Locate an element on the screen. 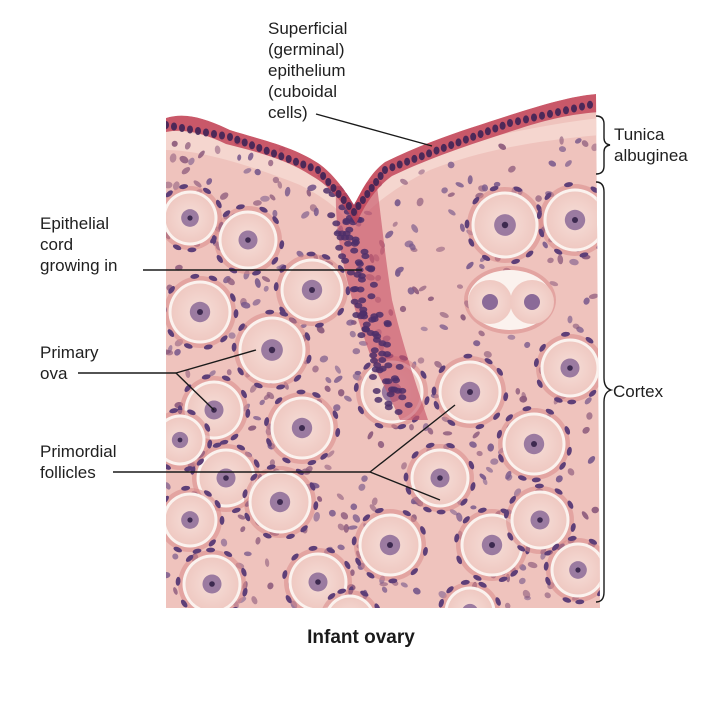  figure-caption: Infant ovary is located at coordinates (361, 637).